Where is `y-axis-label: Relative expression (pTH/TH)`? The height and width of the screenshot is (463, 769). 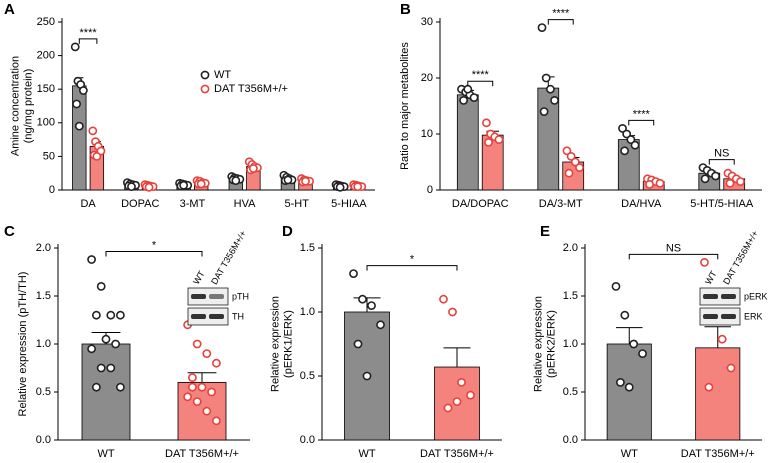
y-axis-label: Relative expression (pTH/TH) is located at coordinates (23, 344).